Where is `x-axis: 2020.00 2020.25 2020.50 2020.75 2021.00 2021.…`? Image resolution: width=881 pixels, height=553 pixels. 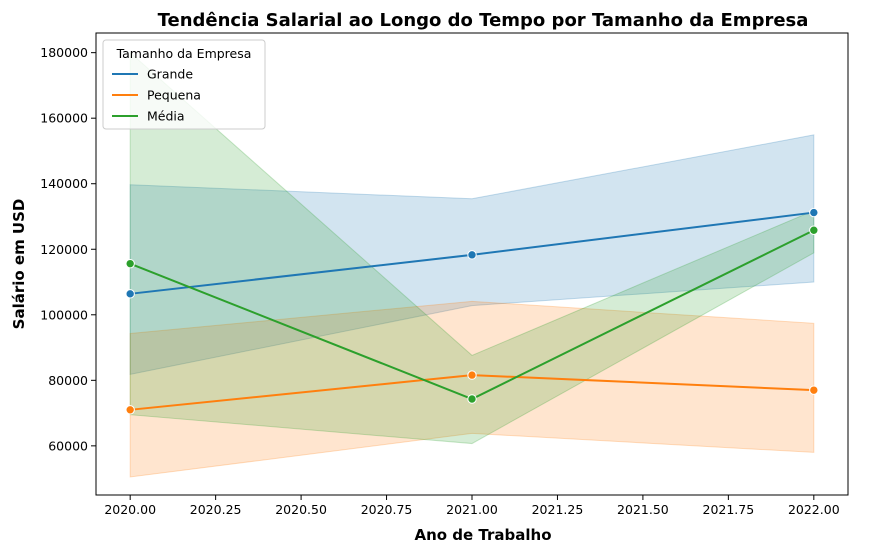
x-axis: 2020.00 2020.25 2020.50 2020.75 2021.00 2021.… is located at coordinates (472, 506).